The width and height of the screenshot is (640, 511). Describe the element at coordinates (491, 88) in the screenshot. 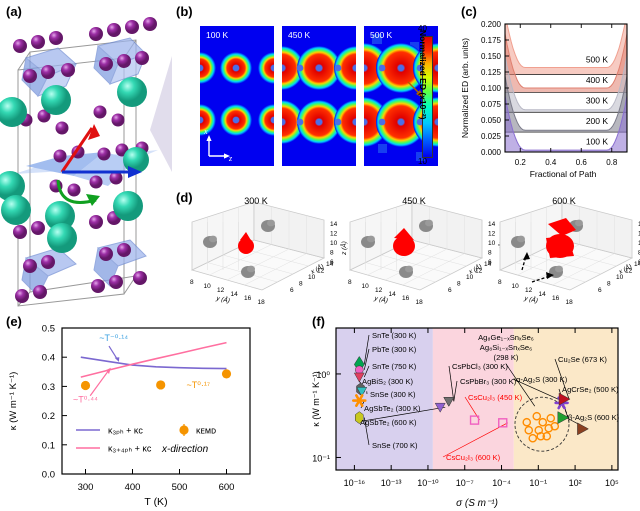

I see `panel-c-ytick: 0.100` at that location.